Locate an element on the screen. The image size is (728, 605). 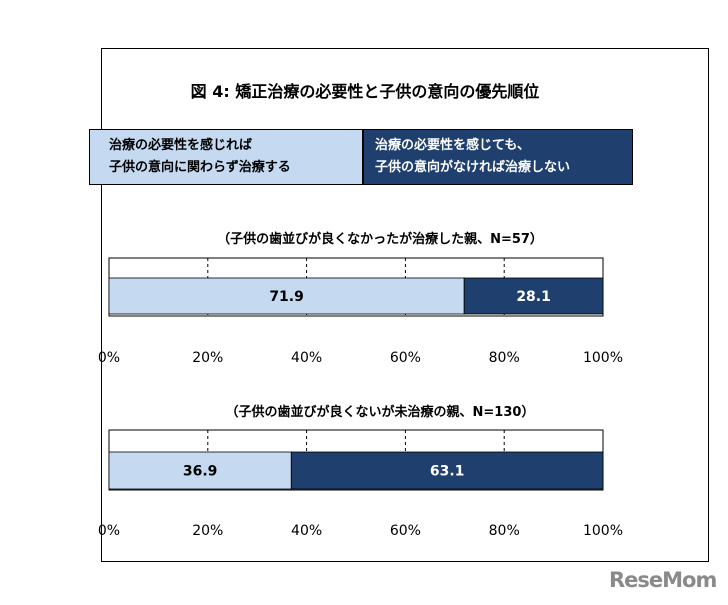
chart1-data-label-1: 71.9 is located at coordinates (286, 297).